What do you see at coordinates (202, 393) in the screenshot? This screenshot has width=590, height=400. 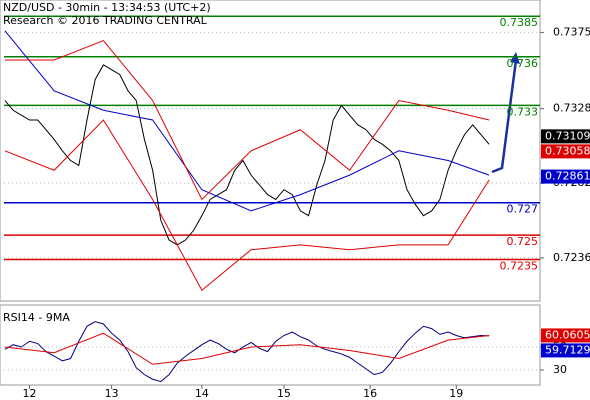 I see `x-tick-label: 14` at bounding box center [202, 393].